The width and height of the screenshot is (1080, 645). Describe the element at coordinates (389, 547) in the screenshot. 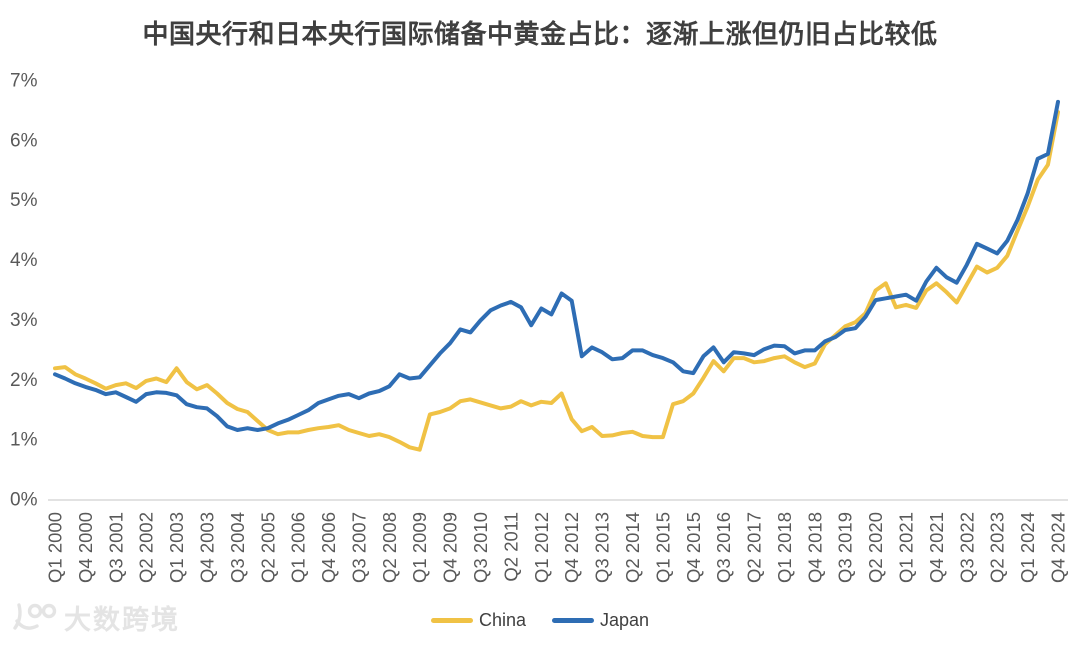

I see `x-tick-label: Q2 2008` at that location.